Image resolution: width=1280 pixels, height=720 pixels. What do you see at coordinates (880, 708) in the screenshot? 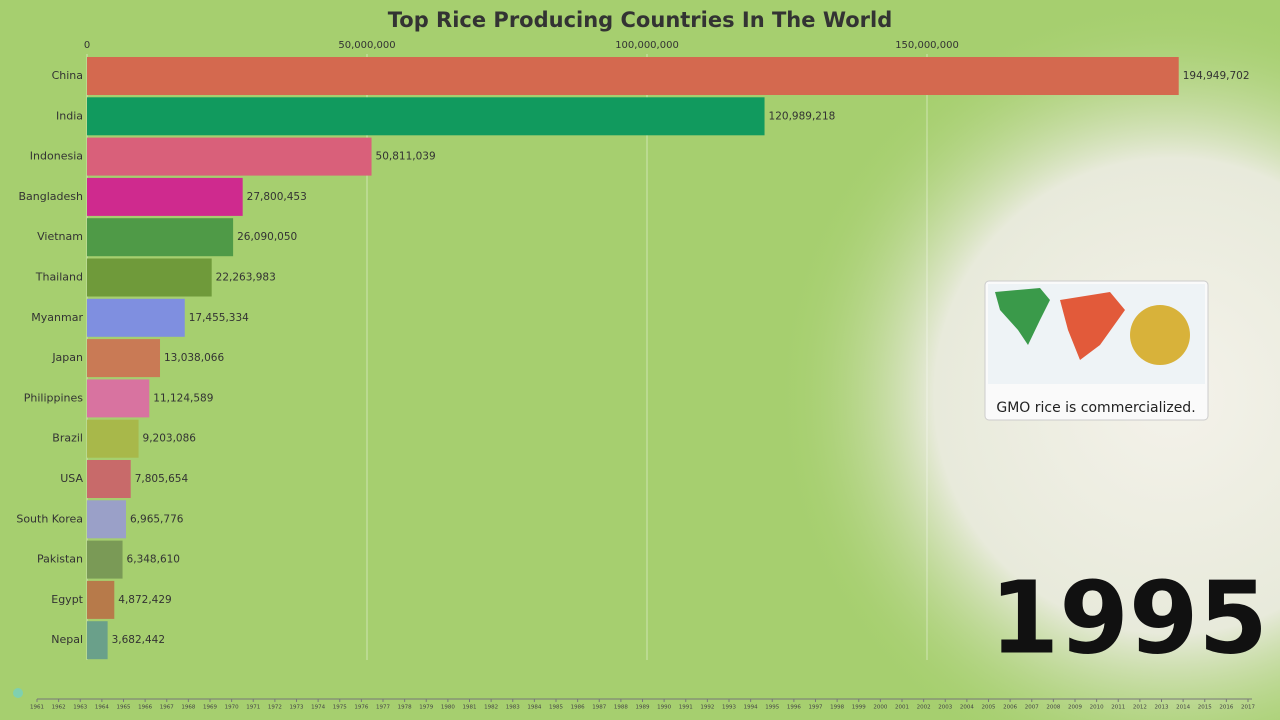
I see `timeline-label: 2000` at bounding box center [880, 708].